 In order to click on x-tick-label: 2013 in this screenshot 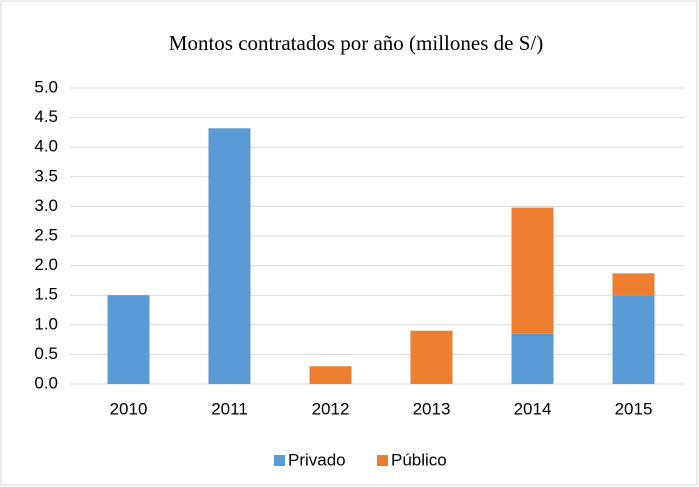, I will do `click(432, 408)`.